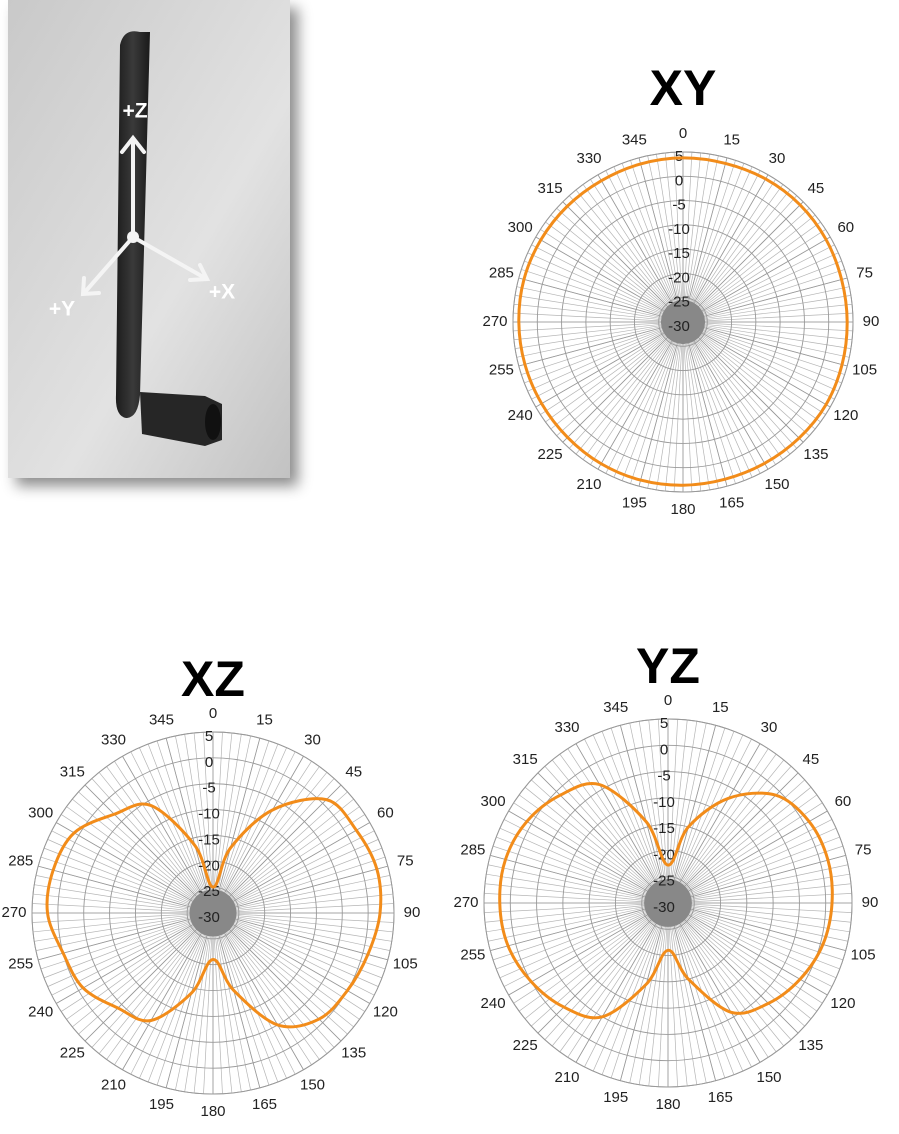 Image resolution: width=899 pixels, height=1134 pixels. What do you see at coordinates (62, 309) in the screenshot?
I see `axis-label: +Y` at bounding box center [62, 309].